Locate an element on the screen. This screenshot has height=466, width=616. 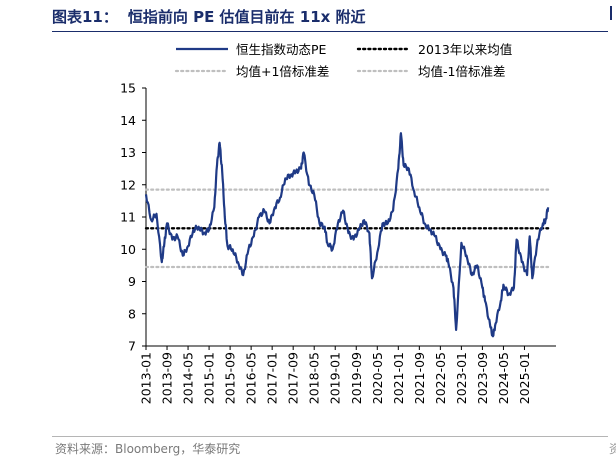
y-tick-label: 8 is located at coordinates (132, 313).